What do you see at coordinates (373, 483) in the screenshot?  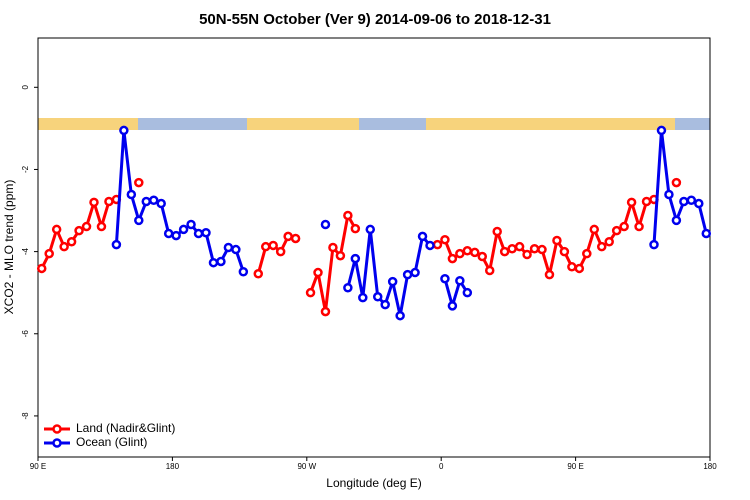 I see `x-axis-label: Longitude (deg E)` at bounding box center [373, 483].